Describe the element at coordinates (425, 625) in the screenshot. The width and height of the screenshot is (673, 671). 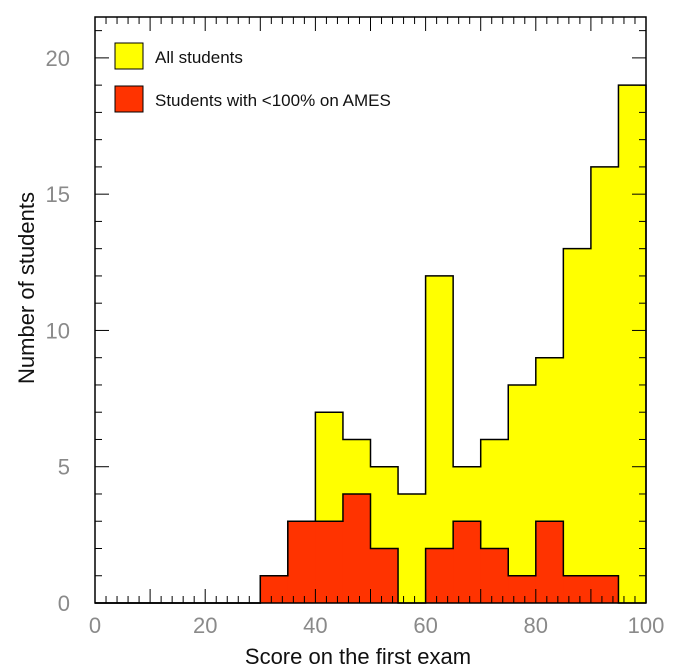
I see `x-tick-label: 60` at that location.